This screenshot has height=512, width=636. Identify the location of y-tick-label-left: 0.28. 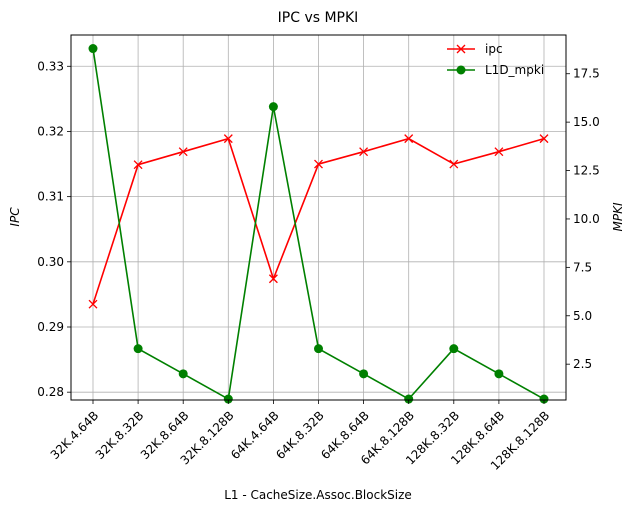
(50, 392).